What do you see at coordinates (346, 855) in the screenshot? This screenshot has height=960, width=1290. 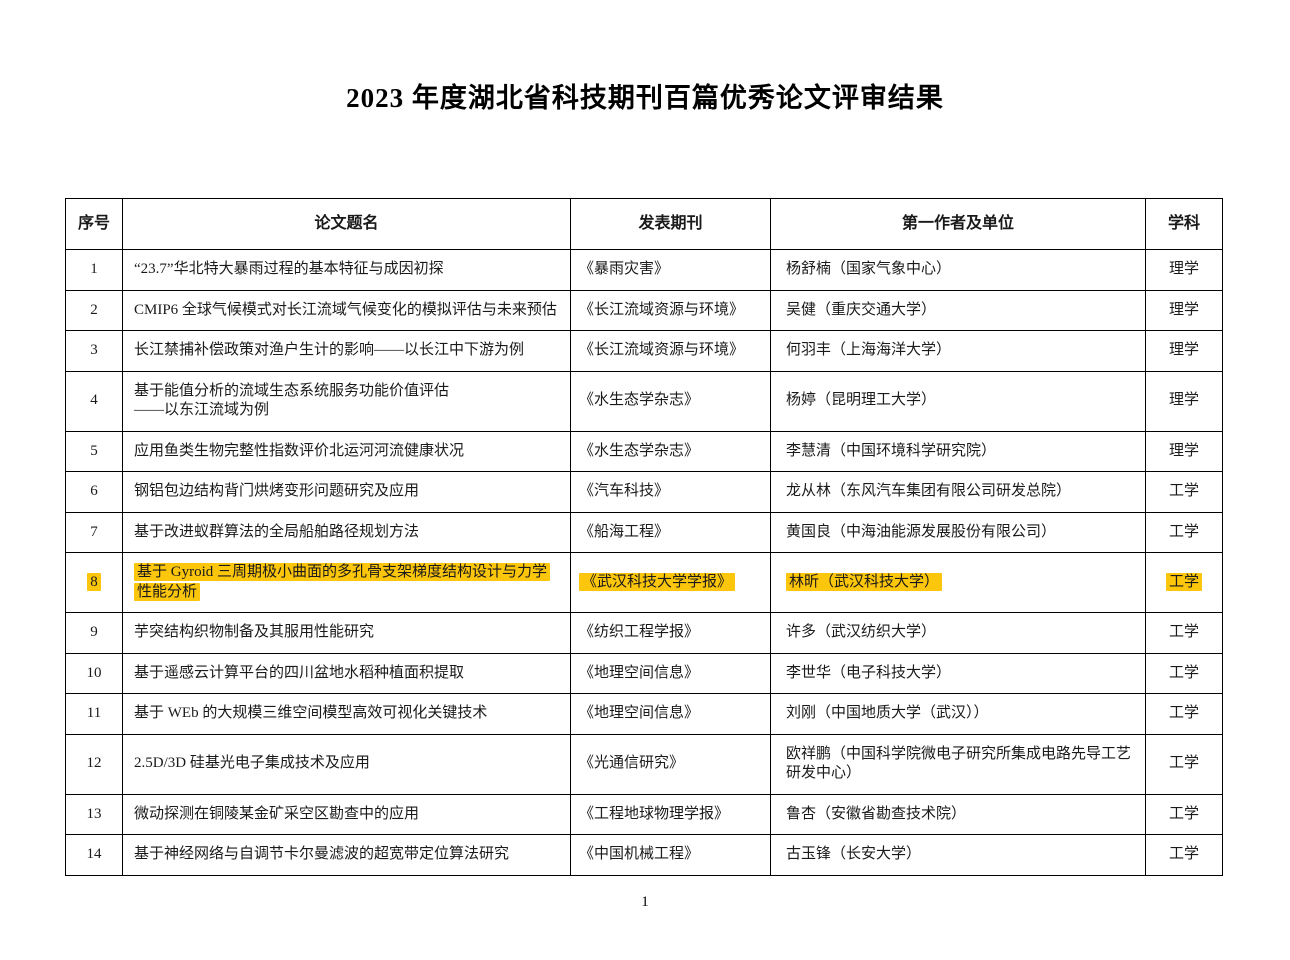 I see `cell-paper-title: 基于神经网络与自调节卡尔曼滤波的超宽带定位算法研究` at bounding box center [346, 855].